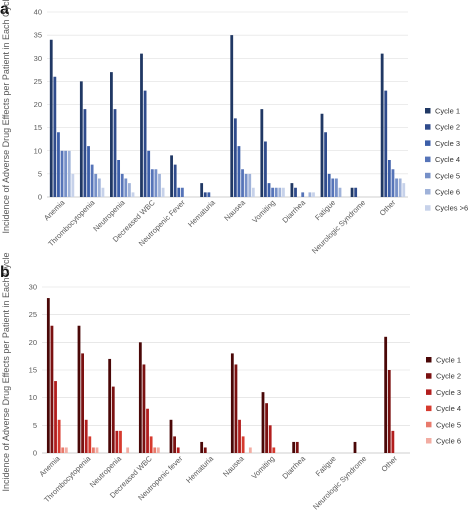 The width and height of the screenshot is (474, 523). Describe the element at coordinates (451, 208) in the screenshot. I see `panel-a-legend-label: Cycles >6` at that location.